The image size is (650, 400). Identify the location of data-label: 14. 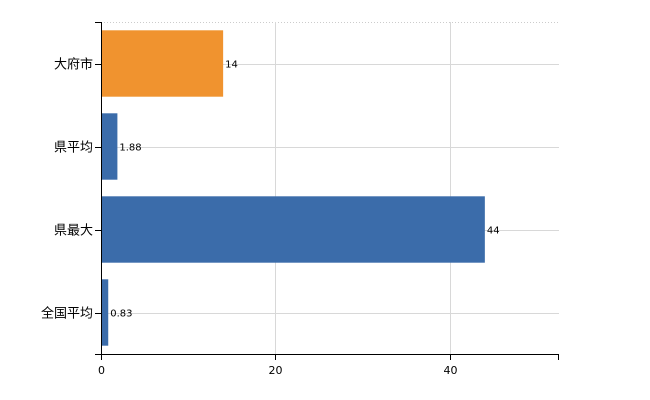
(231, 65).